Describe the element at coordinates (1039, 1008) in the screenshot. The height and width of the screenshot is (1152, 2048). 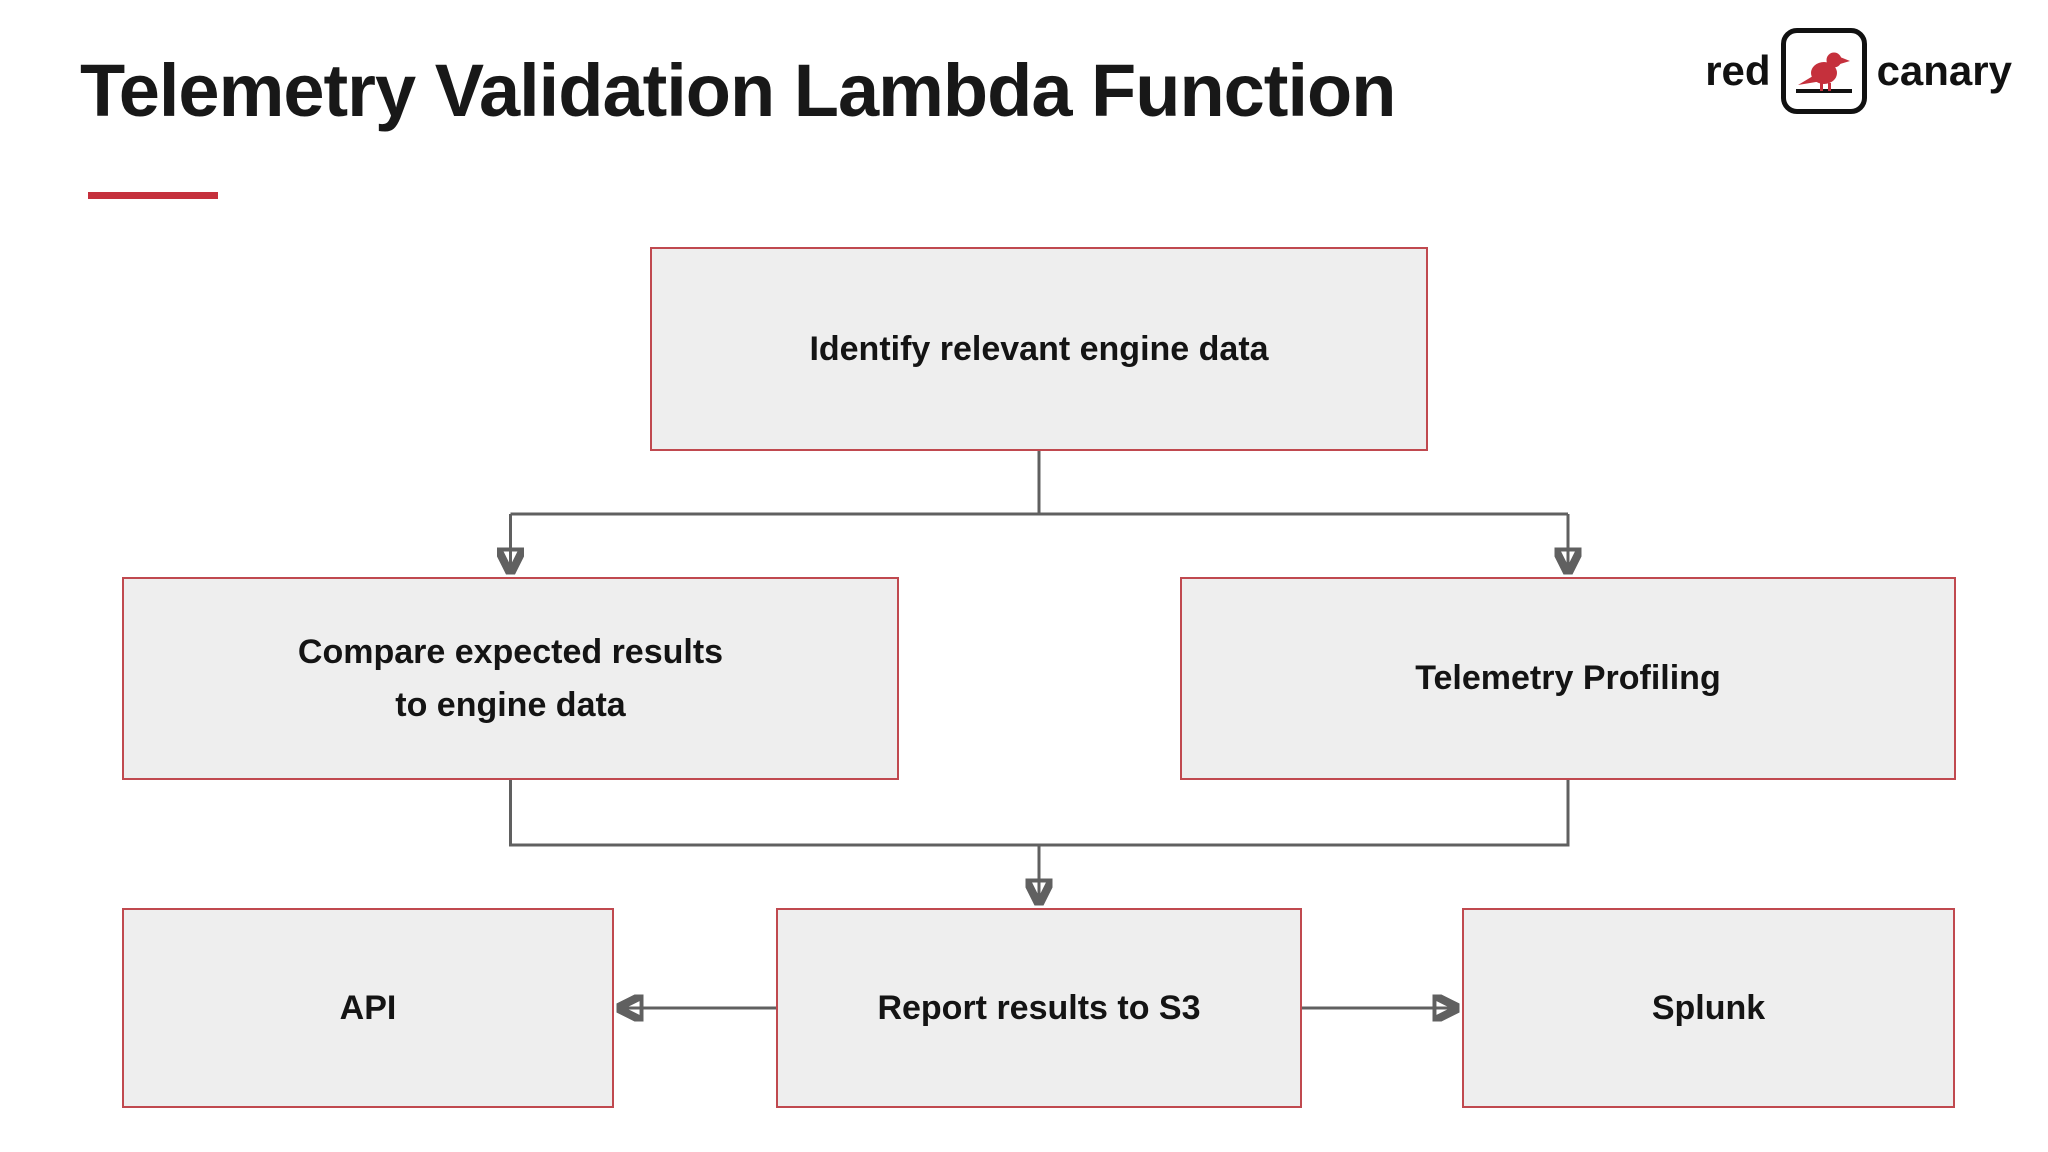
I see `node-report-results-s3: Report results to S3` at that location.